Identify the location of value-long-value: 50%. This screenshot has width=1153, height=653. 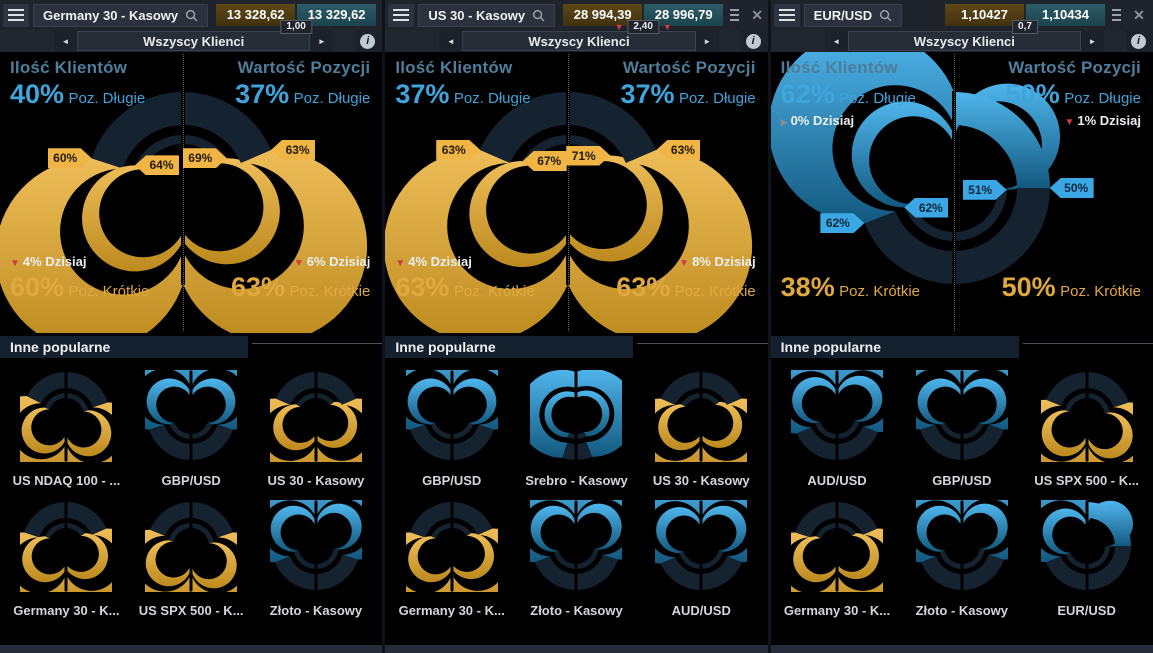
(1032, 94).